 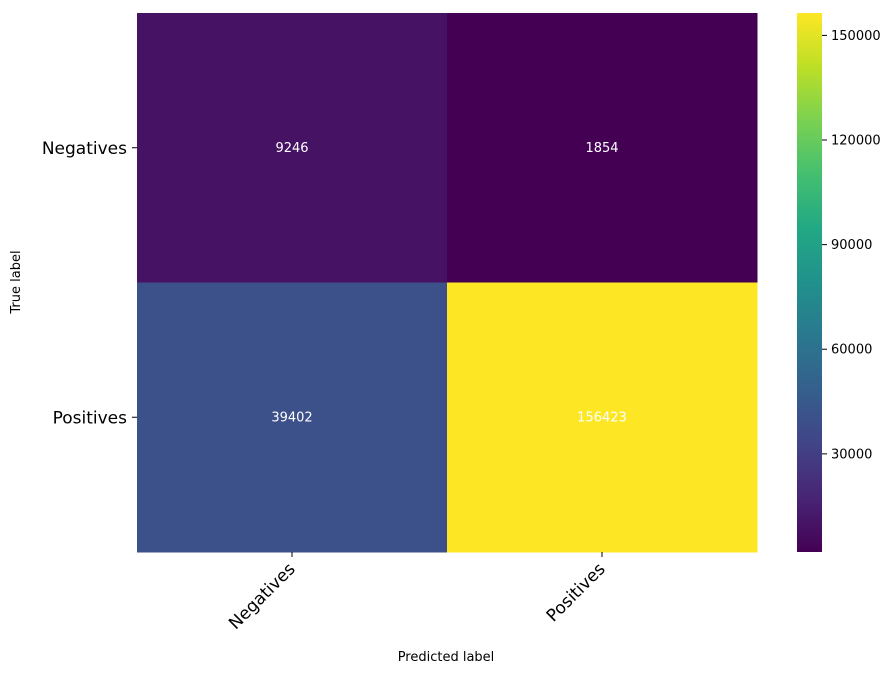 What do you see at coordinates (446, 657) in the screenshot?
I see `x-axis-label: Predicted label` at bounding box center [446, 657].